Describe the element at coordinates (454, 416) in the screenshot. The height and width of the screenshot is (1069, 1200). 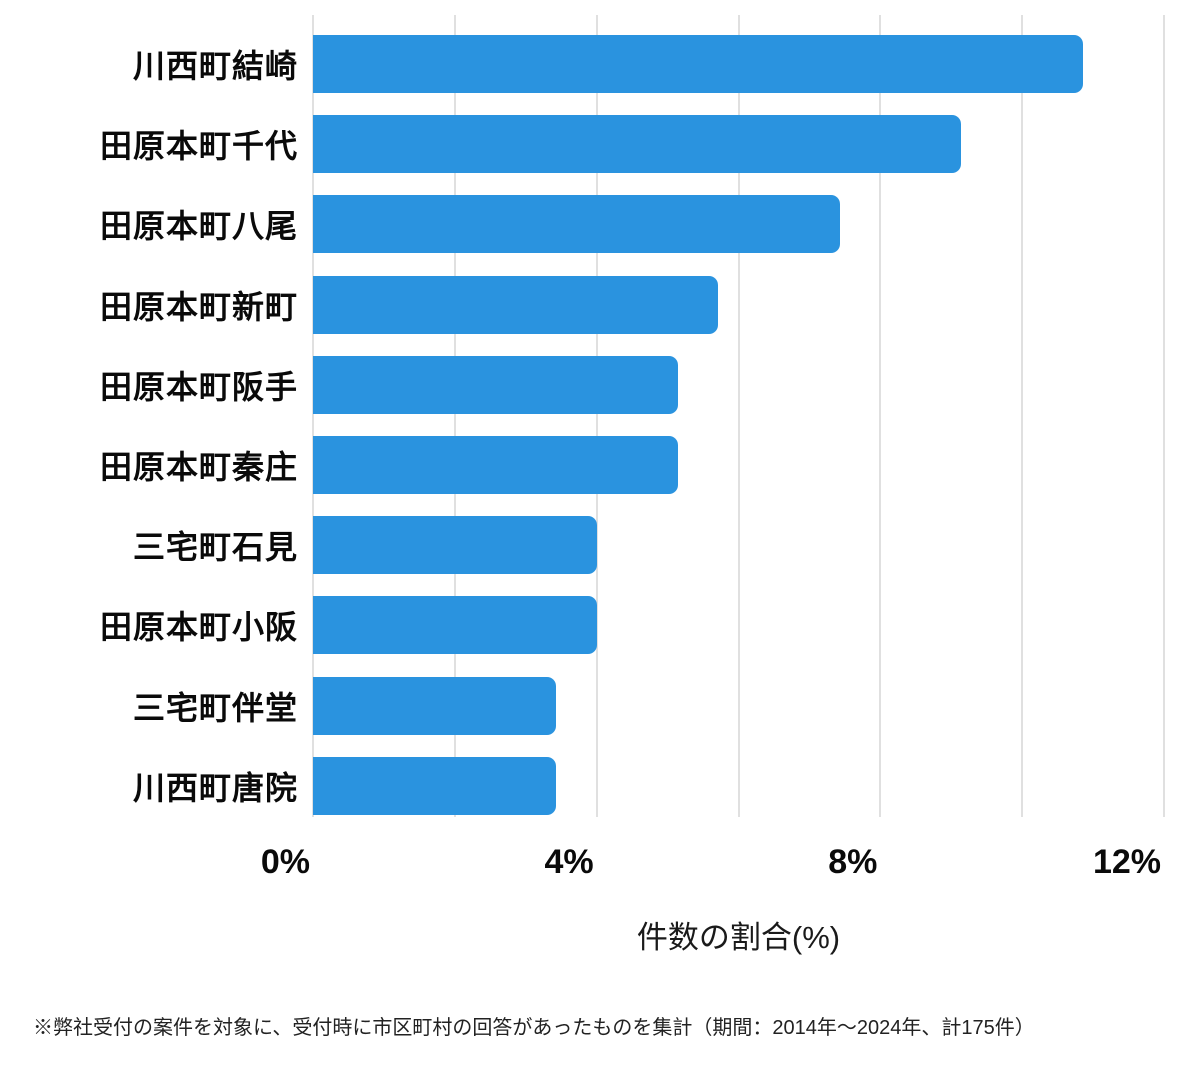
I see `gridline-2pct` at that location.